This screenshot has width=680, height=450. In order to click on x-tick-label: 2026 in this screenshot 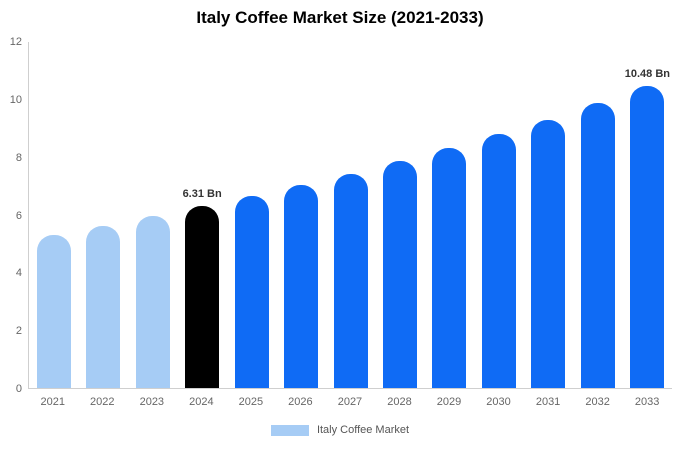, I will do `click(300, 402)`.